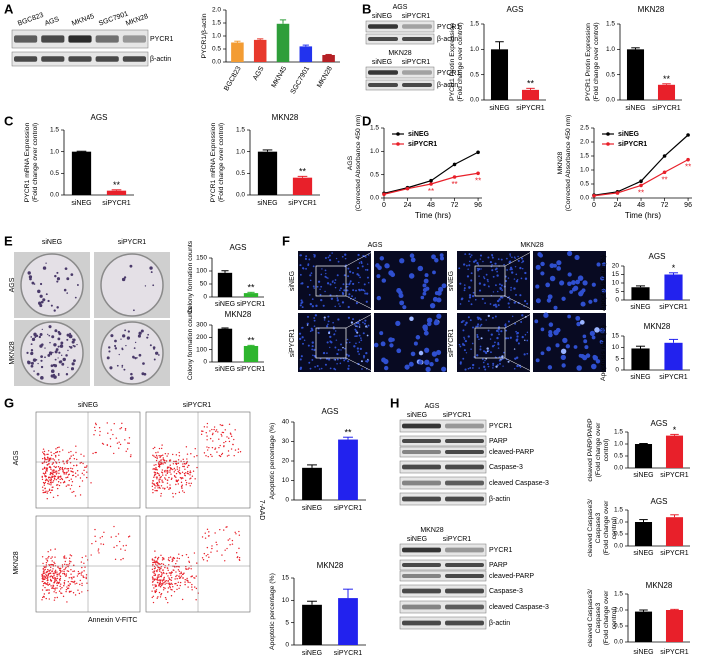  I want to click on y-tick-label: 20, so click(286, 461).